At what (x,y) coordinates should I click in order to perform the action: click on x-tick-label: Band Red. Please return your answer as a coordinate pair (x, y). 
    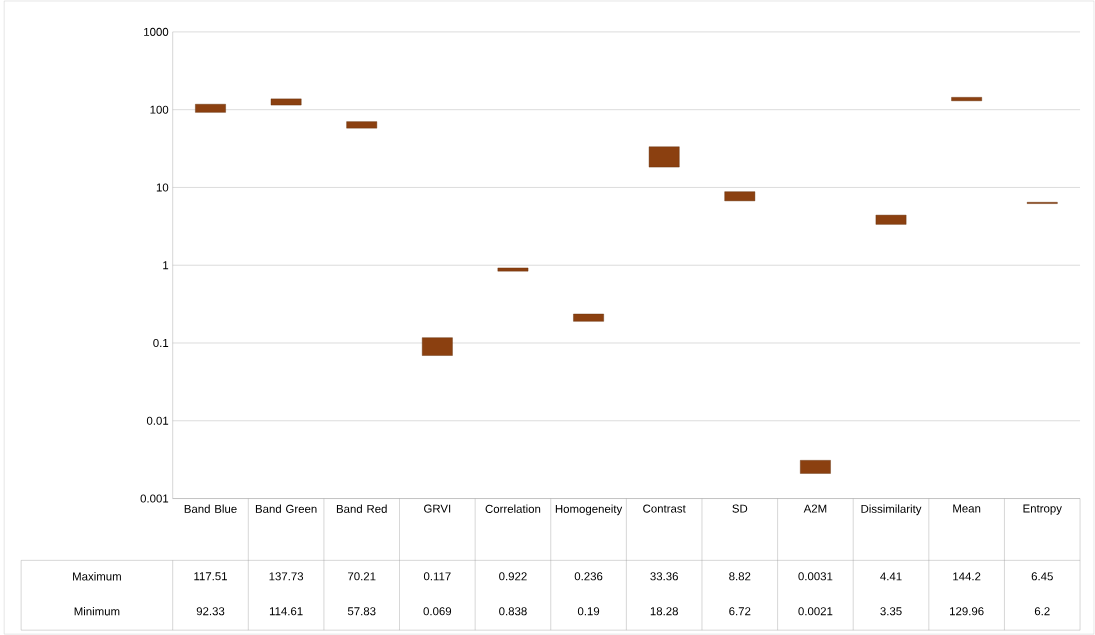
    Looking at the image, I should click on (361, 508).